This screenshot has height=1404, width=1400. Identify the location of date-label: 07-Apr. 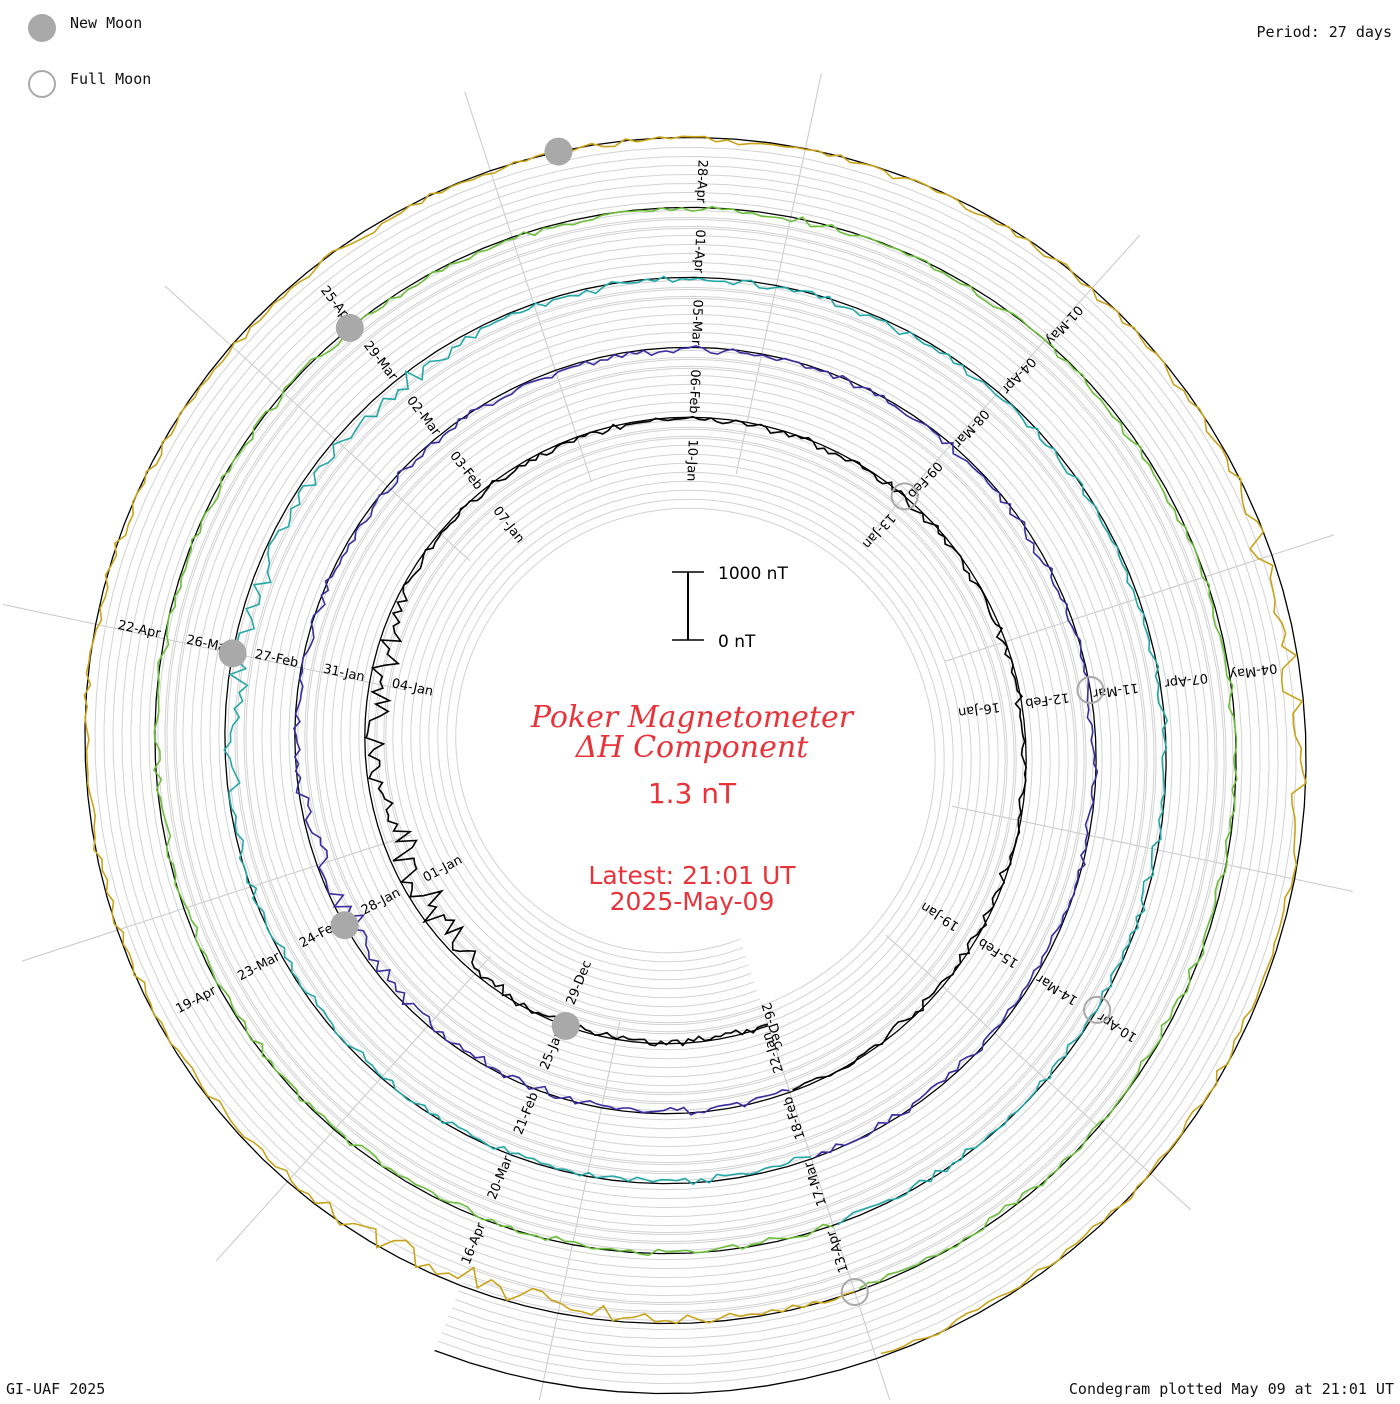
(1186, 680).